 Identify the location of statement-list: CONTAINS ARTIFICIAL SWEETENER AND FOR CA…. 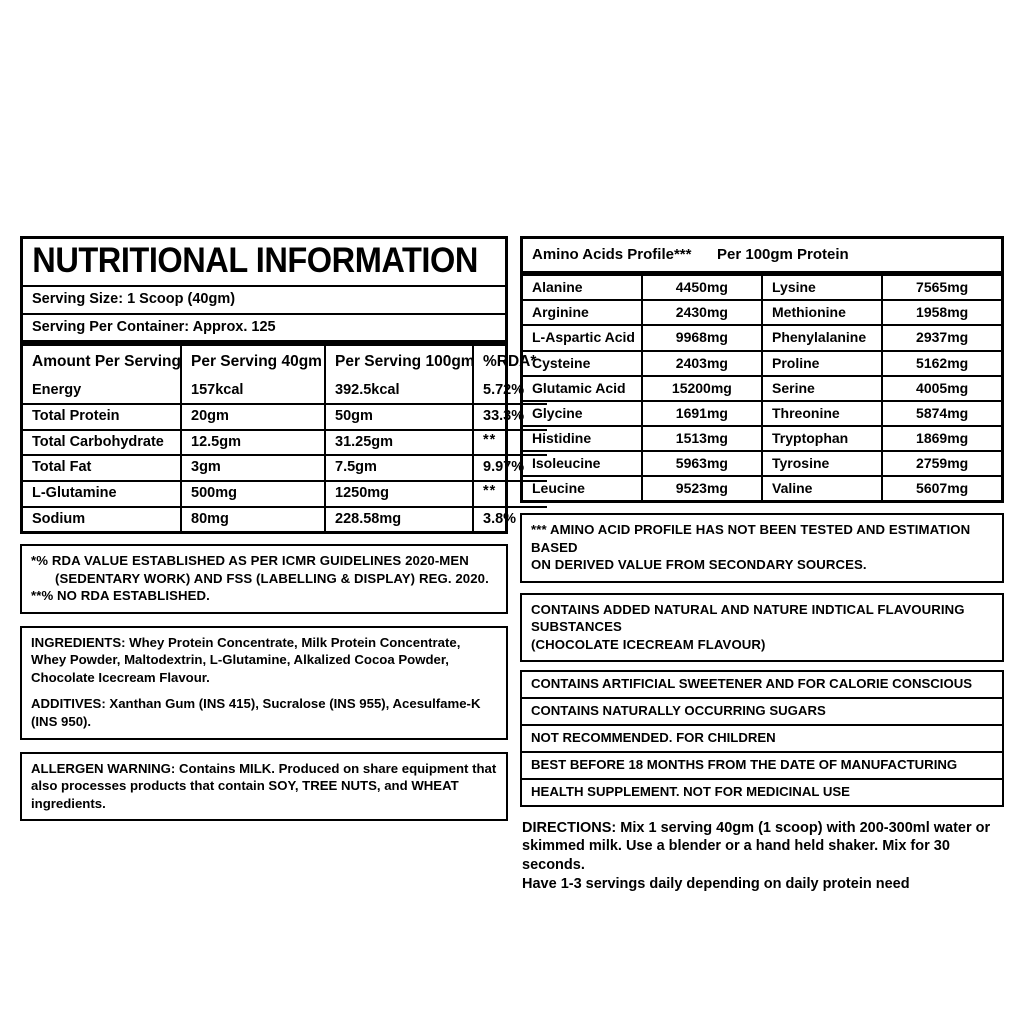
(762, 738).